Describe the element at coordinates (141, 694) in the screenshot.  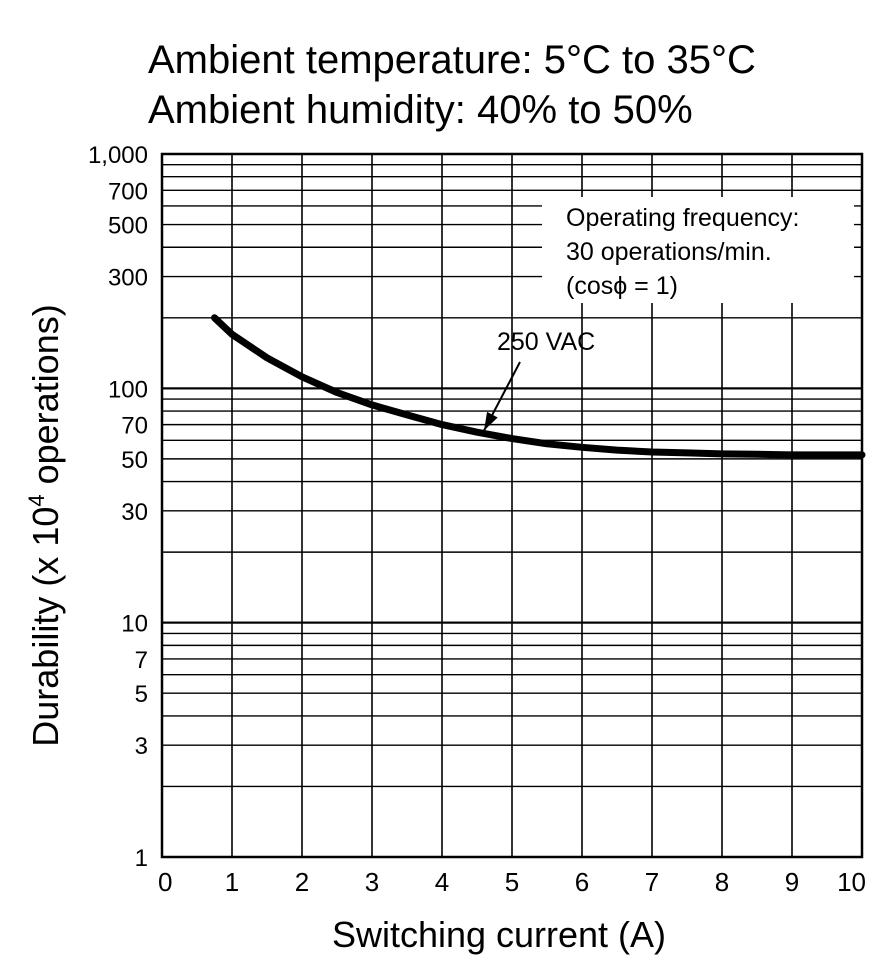
I see `y-tick-label: 5` at that location.